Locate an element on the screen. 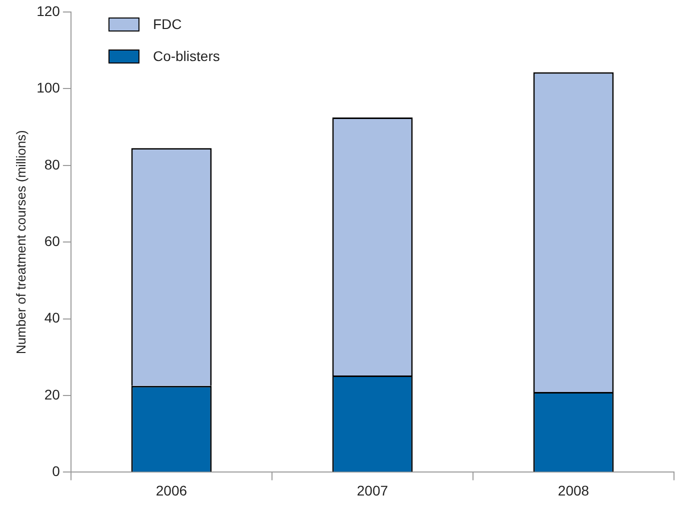  x-tick-label: 2008 is located at coordinates (574, 490).